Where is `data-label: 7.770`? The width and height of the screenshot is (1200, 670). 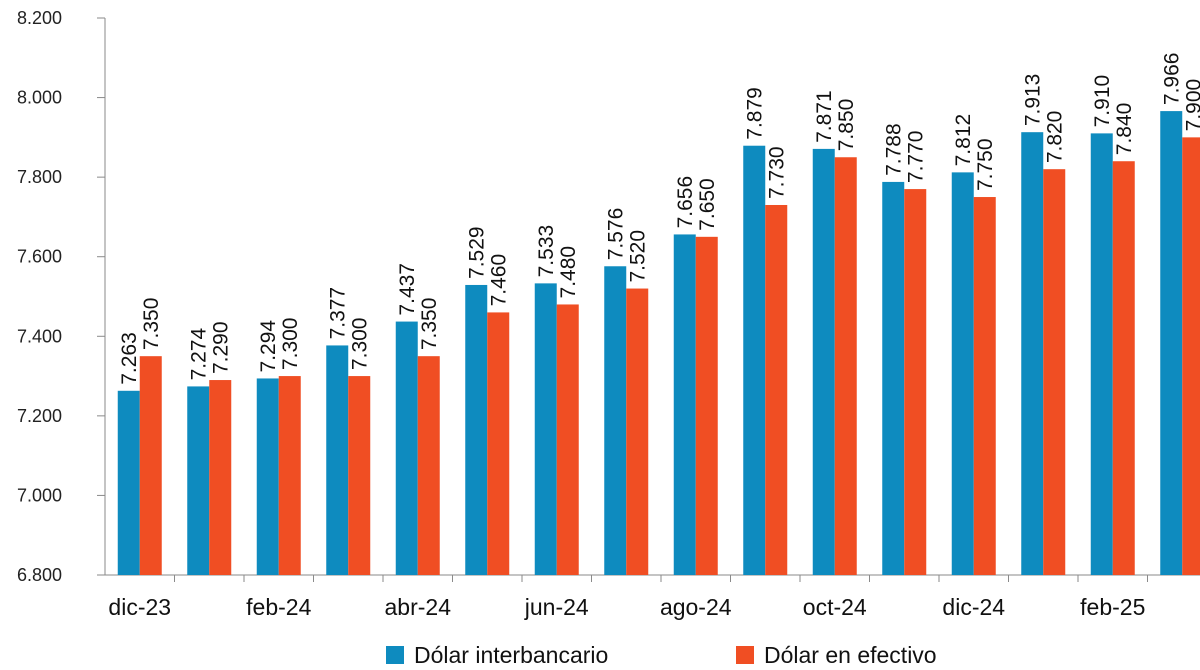
data-label: 7.770 is located at coordinates (915, 157).